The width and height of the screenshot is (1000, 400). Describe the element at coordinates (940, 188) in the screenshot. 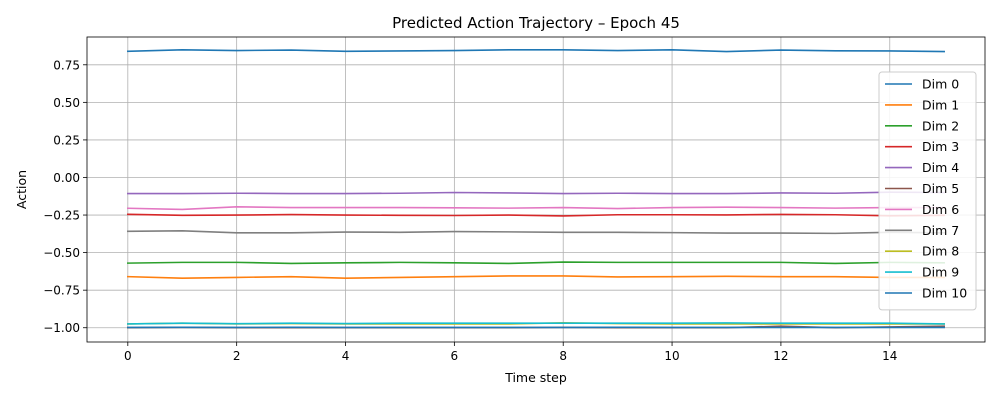

I see `legend-label-dim-5: Dim 5` at that location.